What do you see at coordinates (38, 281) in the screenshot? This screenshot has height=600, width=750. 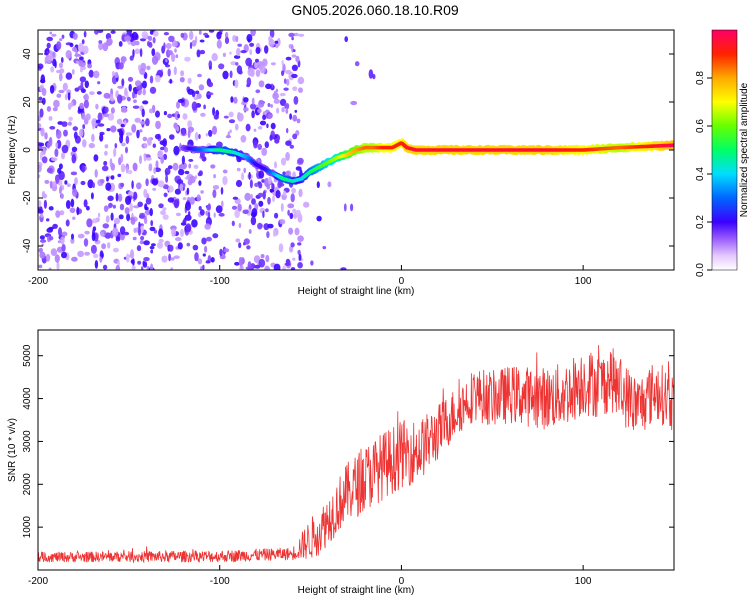 I see `x-tick-label: -200` at bounding box center [38, 281].